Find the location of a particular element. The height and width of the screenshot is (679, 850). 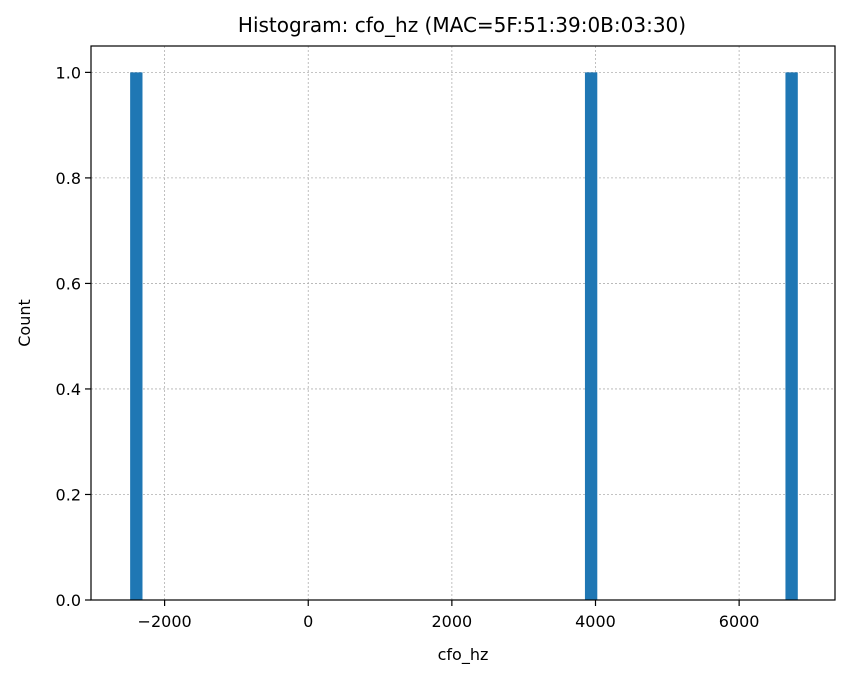

x-tick-4: 6000 is located at coordinates (739, 615).